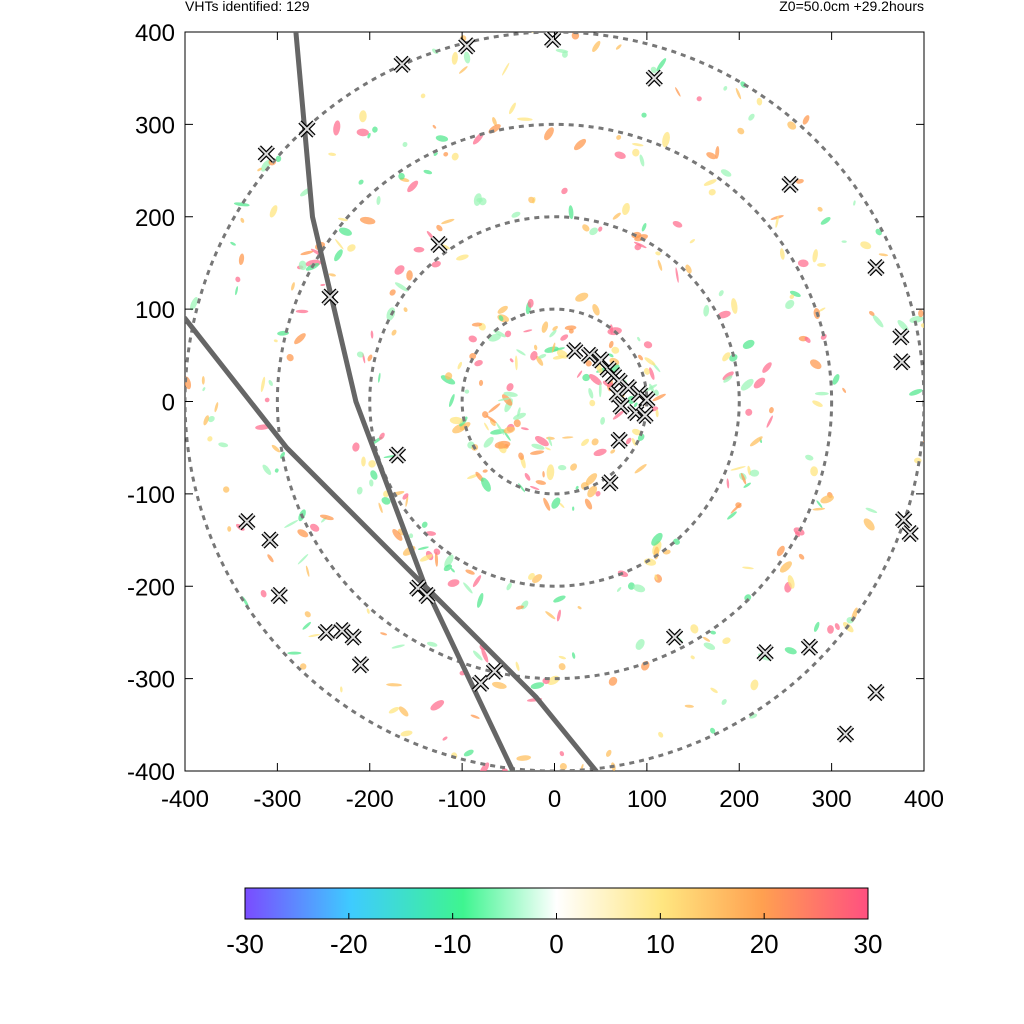 The width and height of the screenshot is (1024, 1024). Describe the element at coordinates (851, 7) in the screenshot. I see `time-level-label: Z0=50.0cm +29.2hours` at that location.